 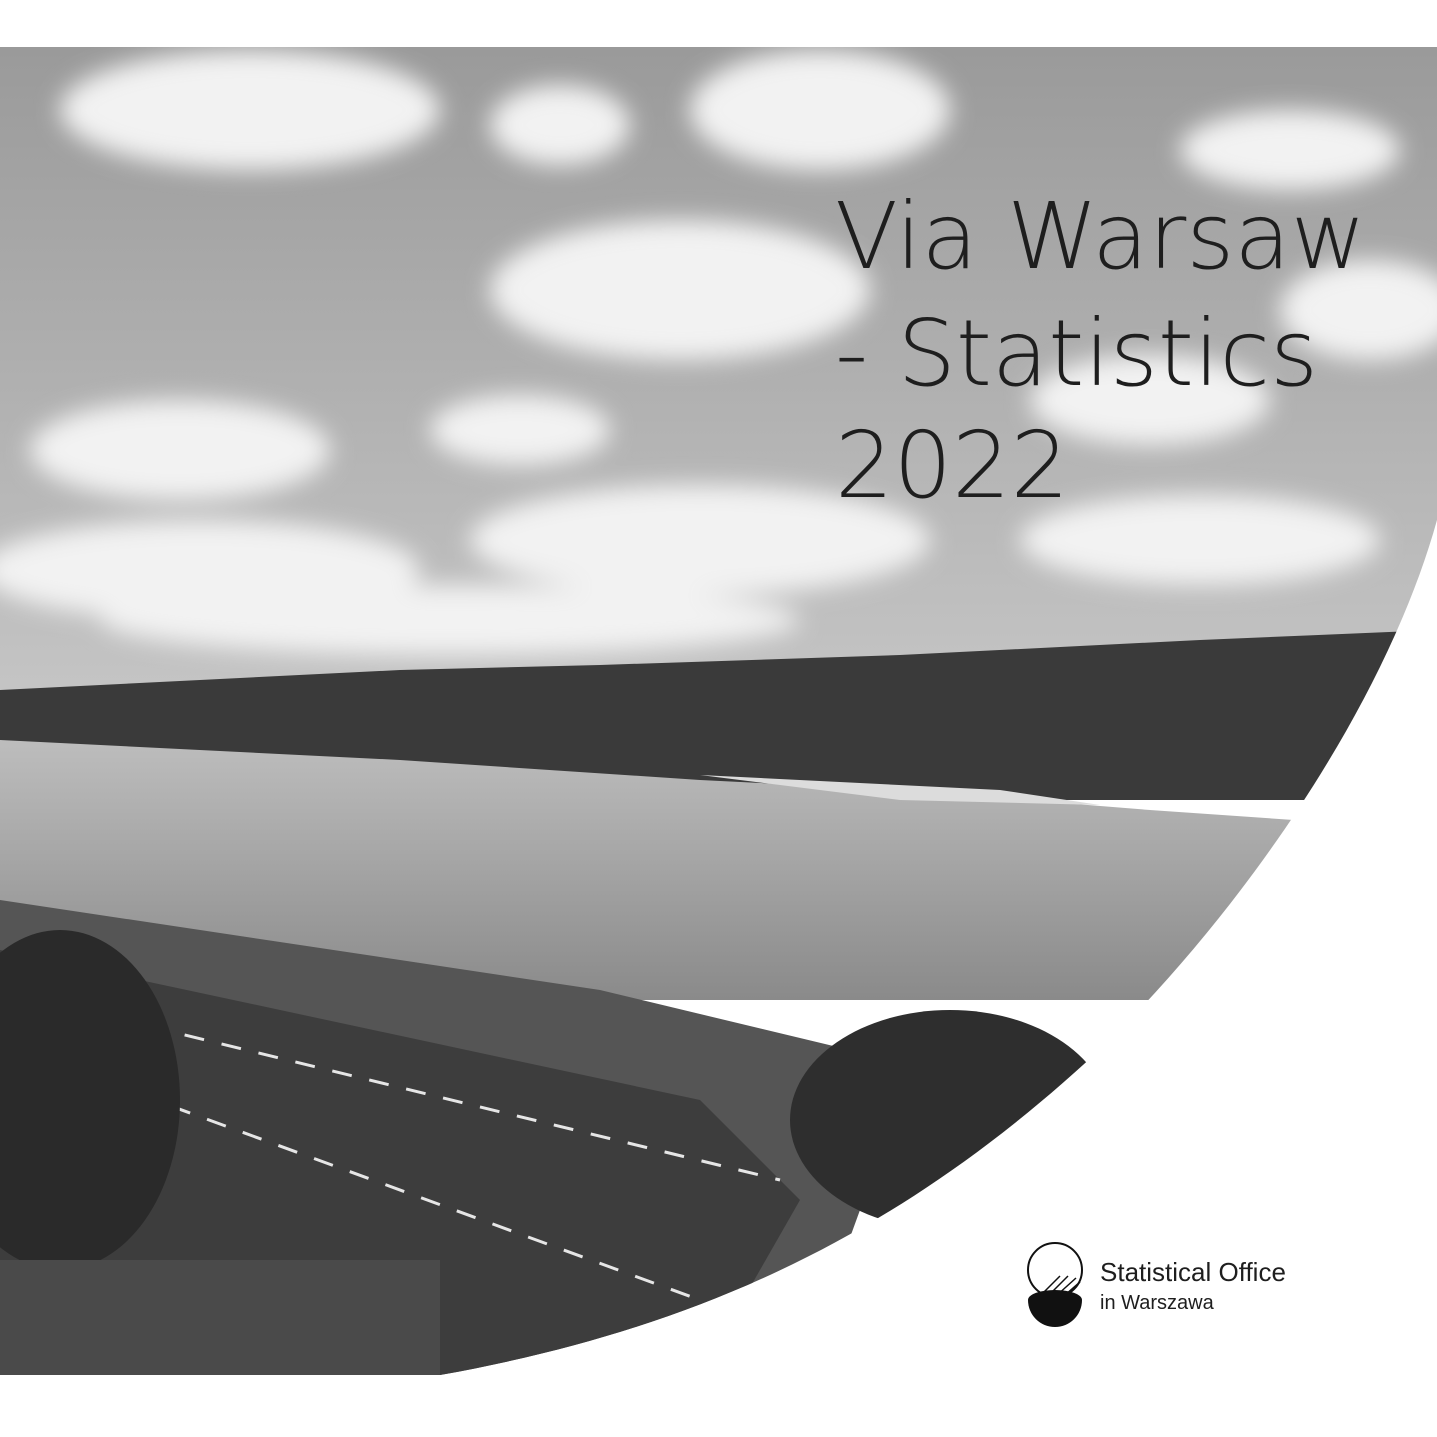 I want to click on logo: Statistical Office in Warszawa, so click(x=1156, y=1284).